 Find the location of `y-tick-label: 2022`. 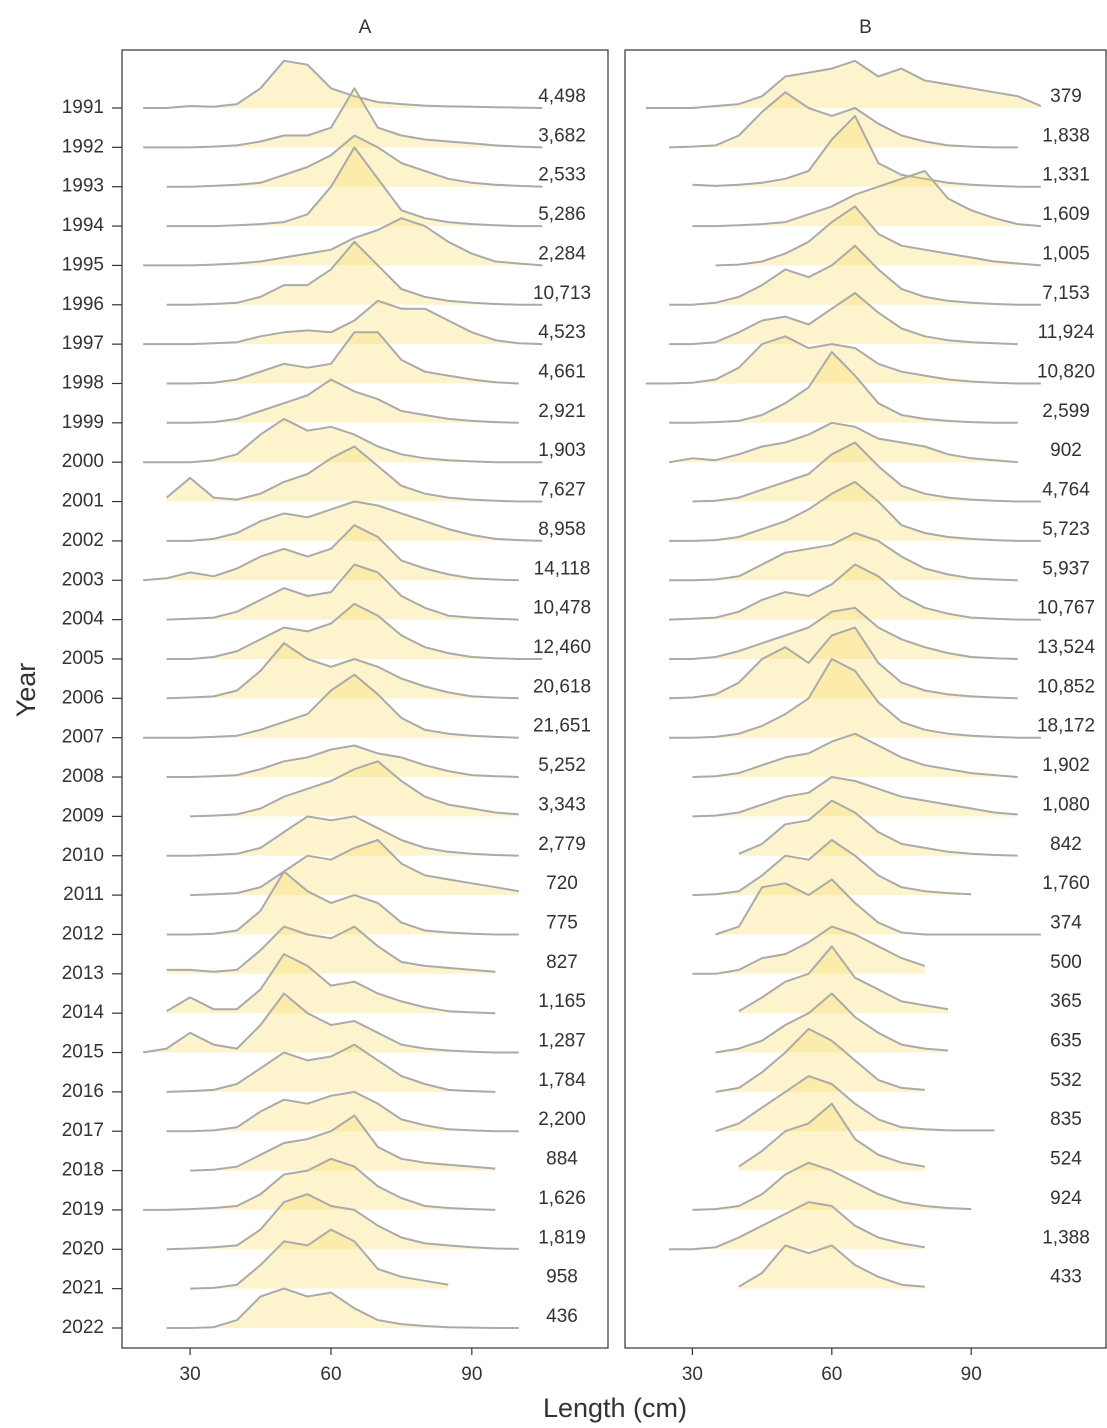

y-tick-label: 2022 is located at coordinates (83, 1327).